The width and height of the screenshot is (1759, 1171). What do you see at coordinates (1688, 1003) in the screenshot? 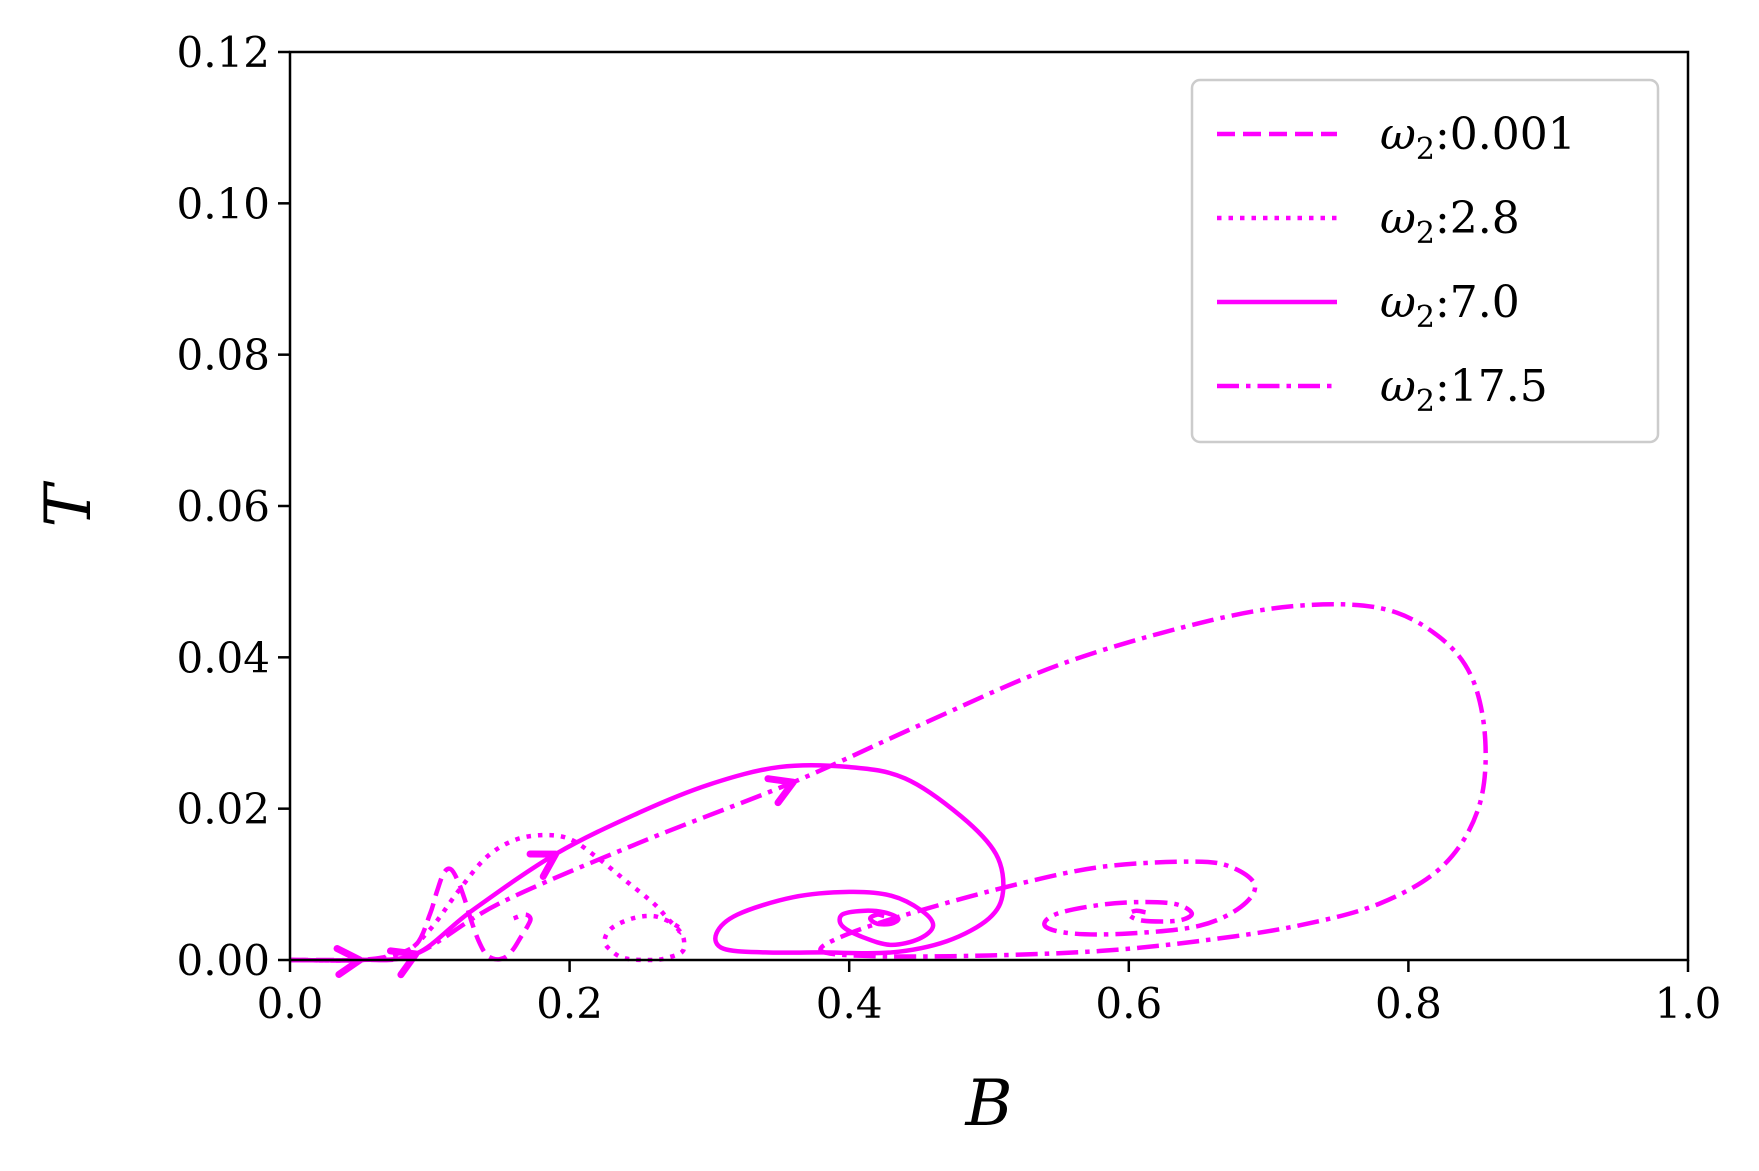
I see `x-tick-label: 1.0` at bounding box center [1688, 1003].